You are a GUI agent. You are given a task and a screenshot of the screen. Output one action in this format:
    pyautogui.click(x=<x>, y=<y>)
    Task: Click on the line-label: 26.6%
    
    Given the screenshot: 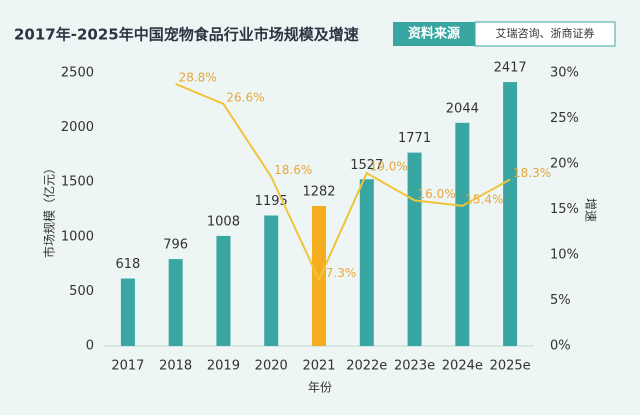 What is the action you would take?
    pyautogui.click(x=245, y=97)
    